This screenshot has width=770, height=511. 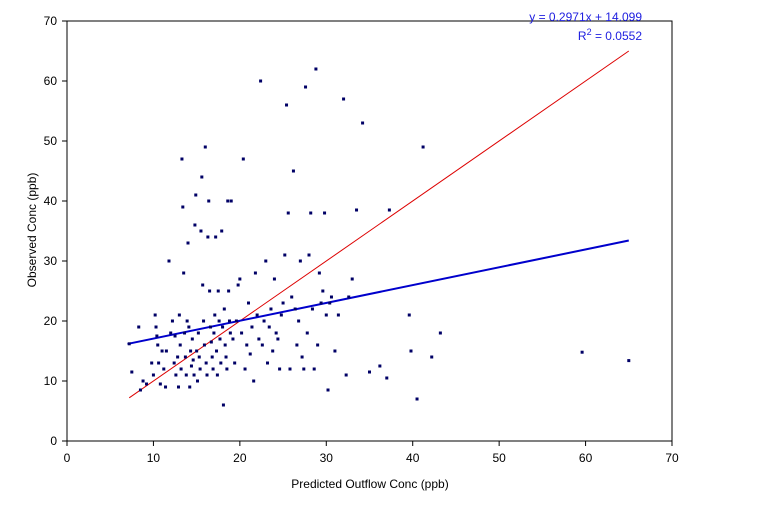 What do you see at coordinates (240, 458) in the screenshot?
I see `x-tick-label: 20` at bounding box center [240, 458].